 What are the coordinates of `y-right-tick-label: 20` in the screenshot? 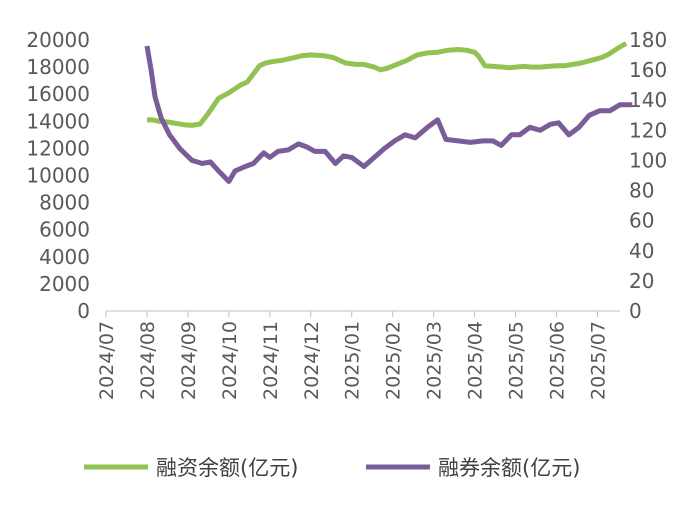 It's located at (641, 281).